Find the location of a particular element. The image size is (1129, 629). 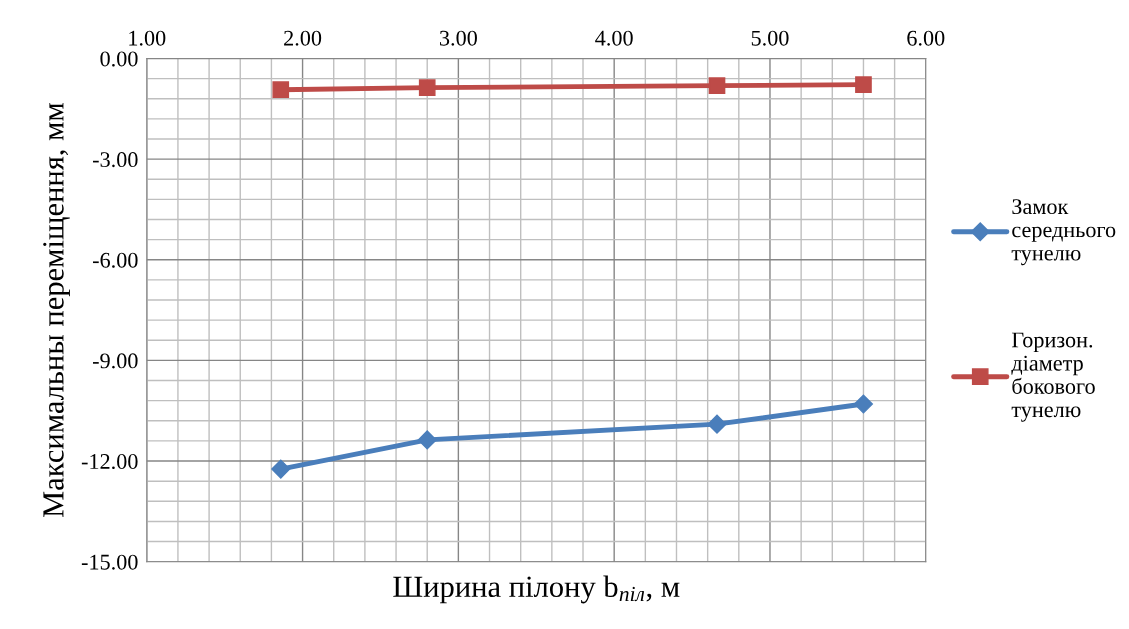

legend-label: Замок середнього тунелю is located at coordinates (1063, 232).